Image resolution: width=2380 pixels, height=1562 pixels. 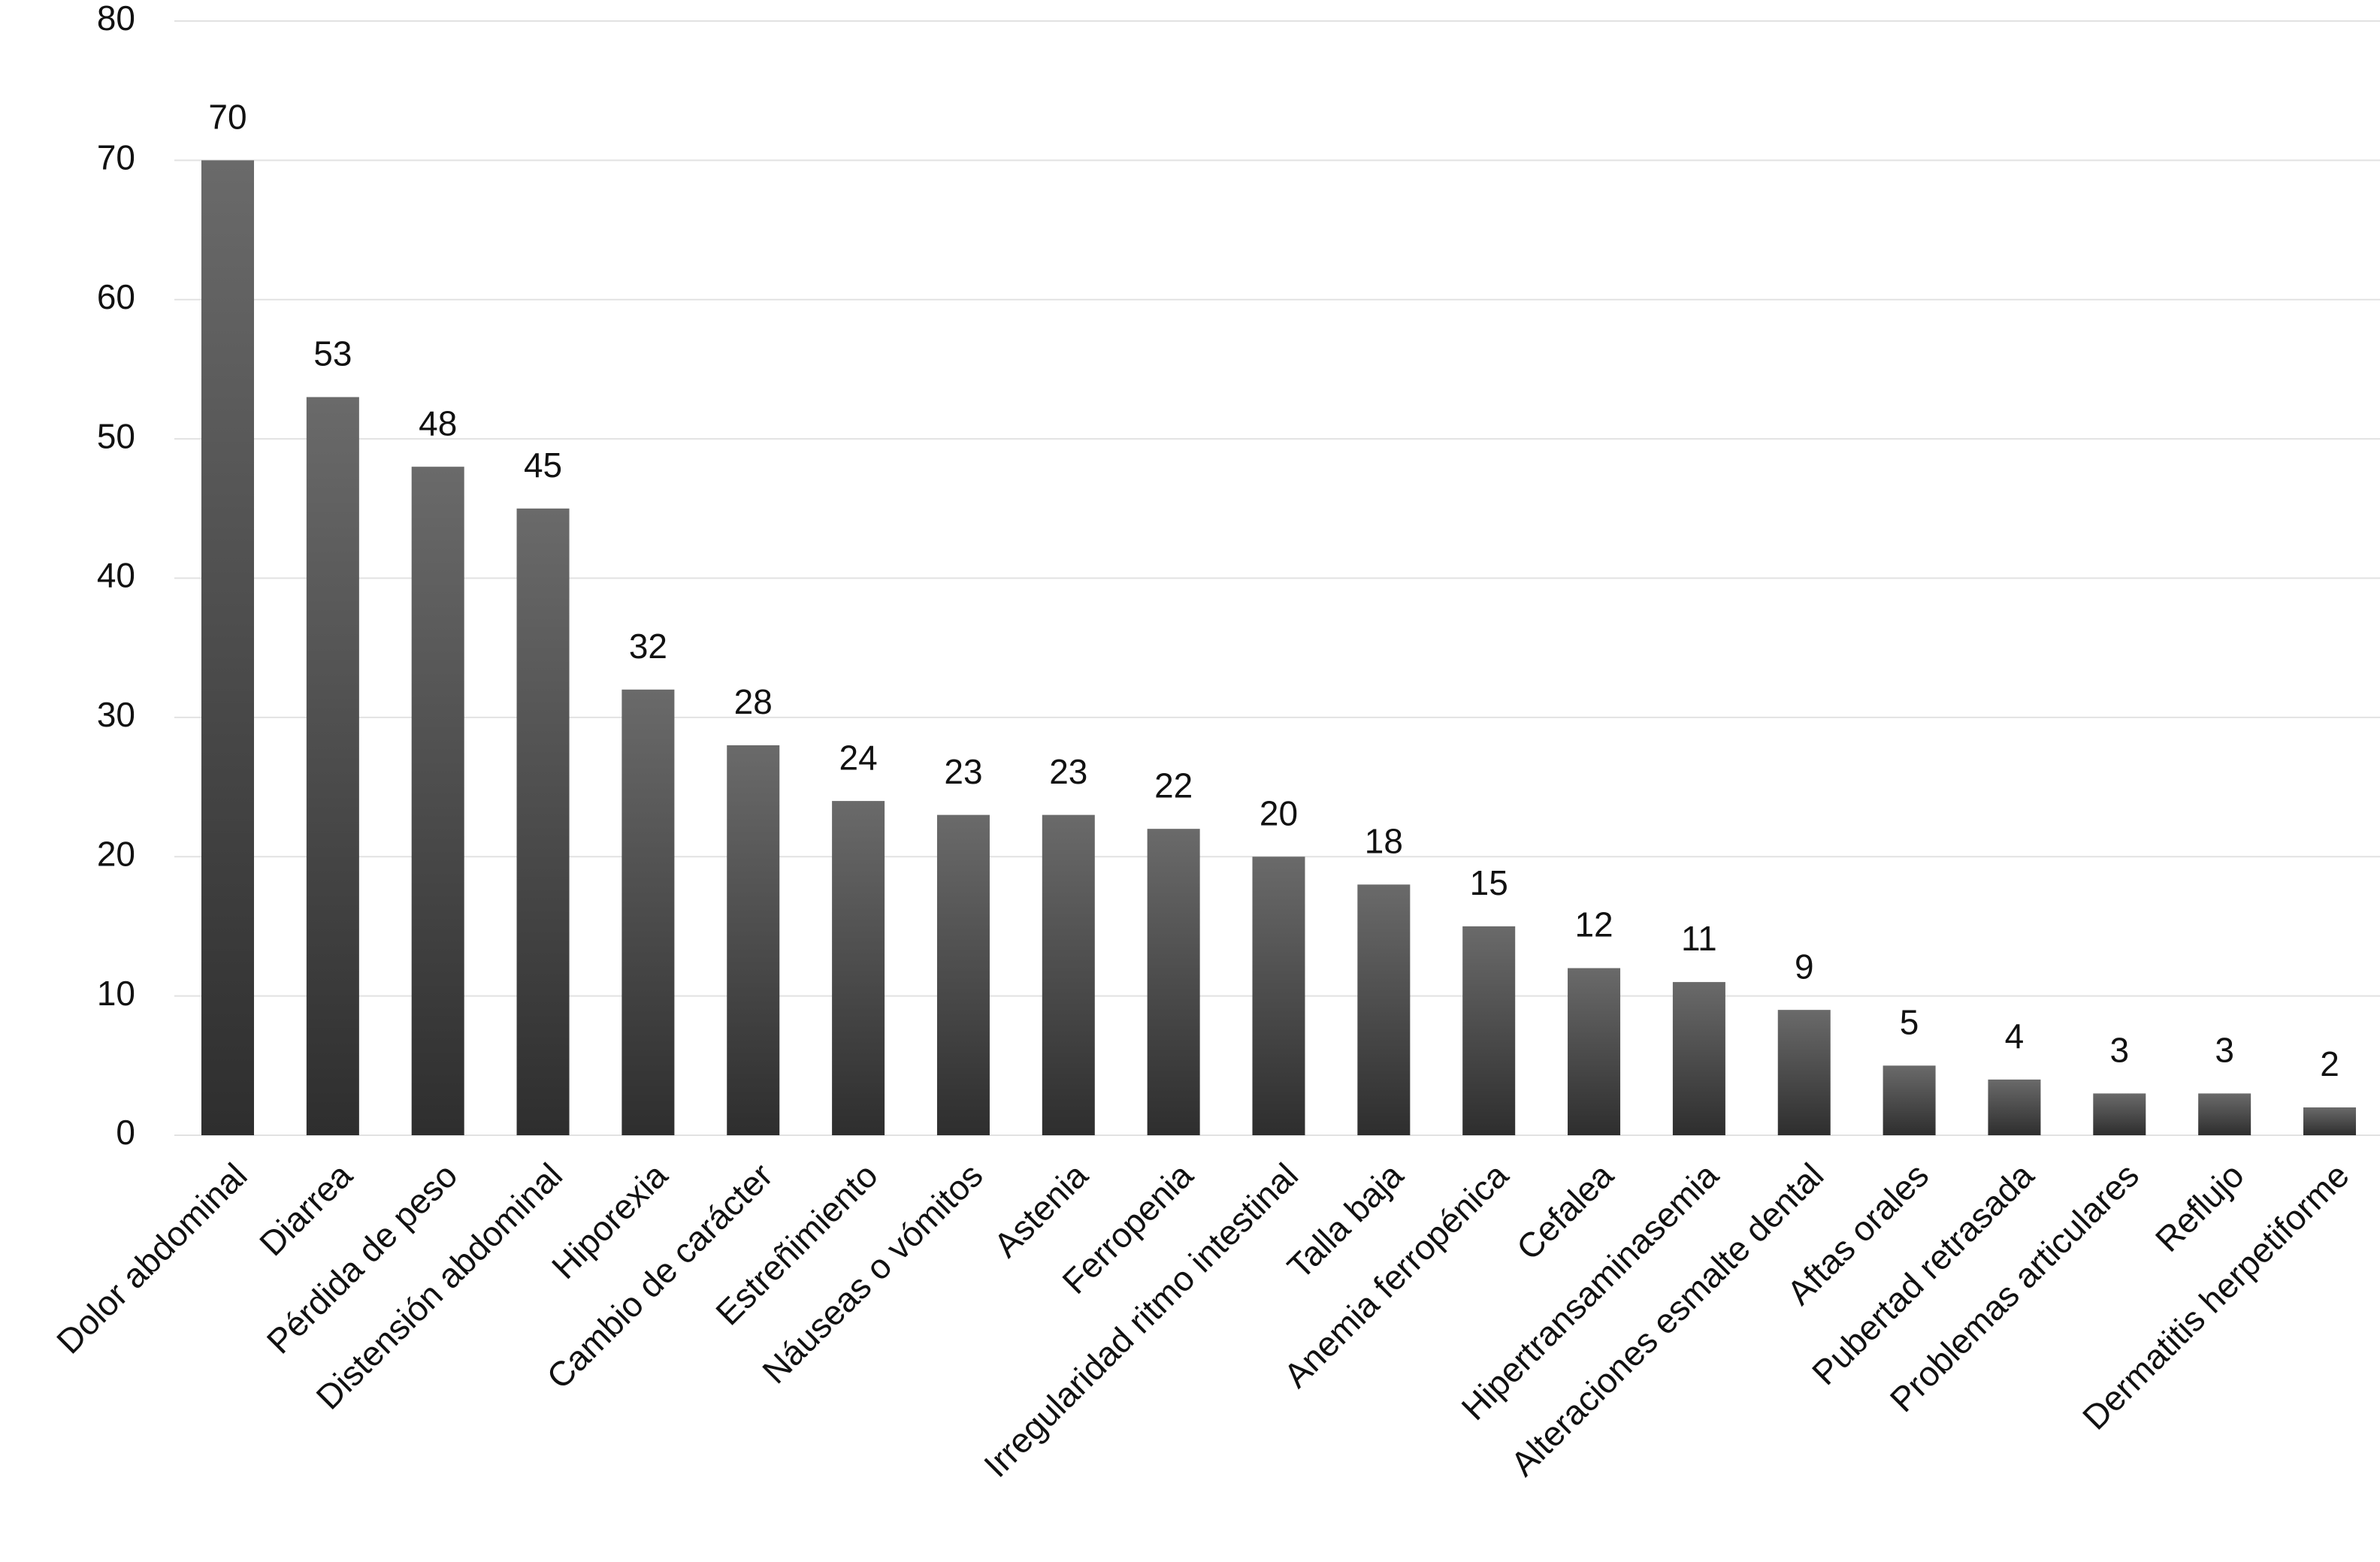 I want to click on value-label: 24, so click(x=858, y=757).